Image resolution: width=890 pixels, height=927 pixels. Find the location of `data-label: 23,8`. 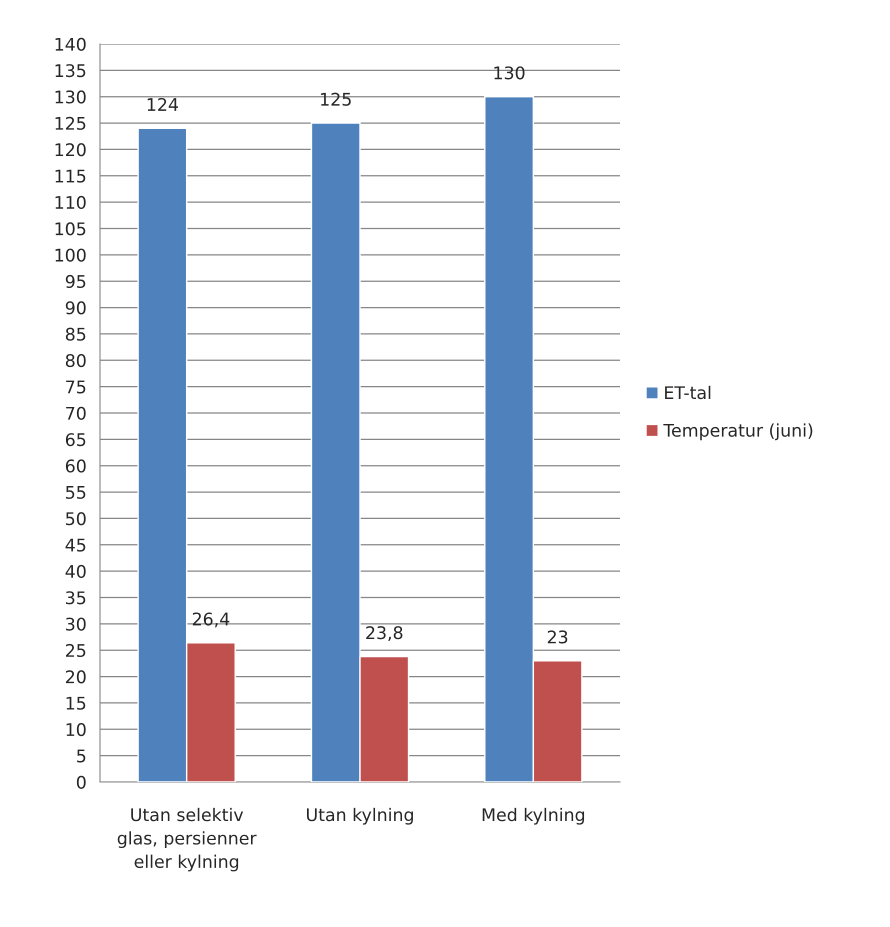

data-label: 23,8 is located at coordinates (384, 634).